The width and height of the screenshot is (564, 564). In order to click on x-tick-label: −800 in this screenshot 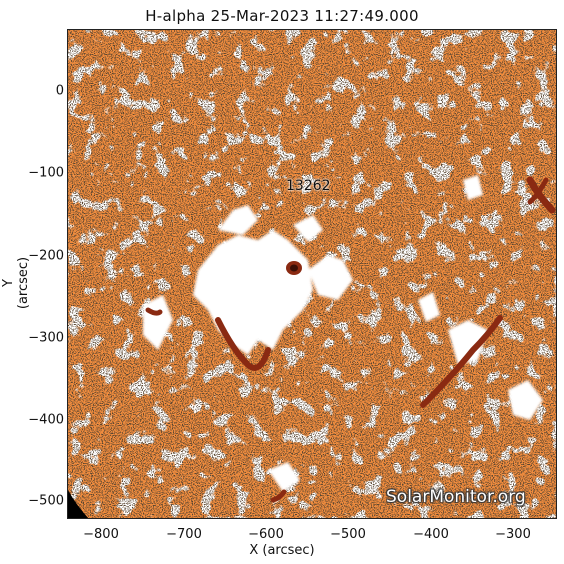, I will do `click(101, 534)`.